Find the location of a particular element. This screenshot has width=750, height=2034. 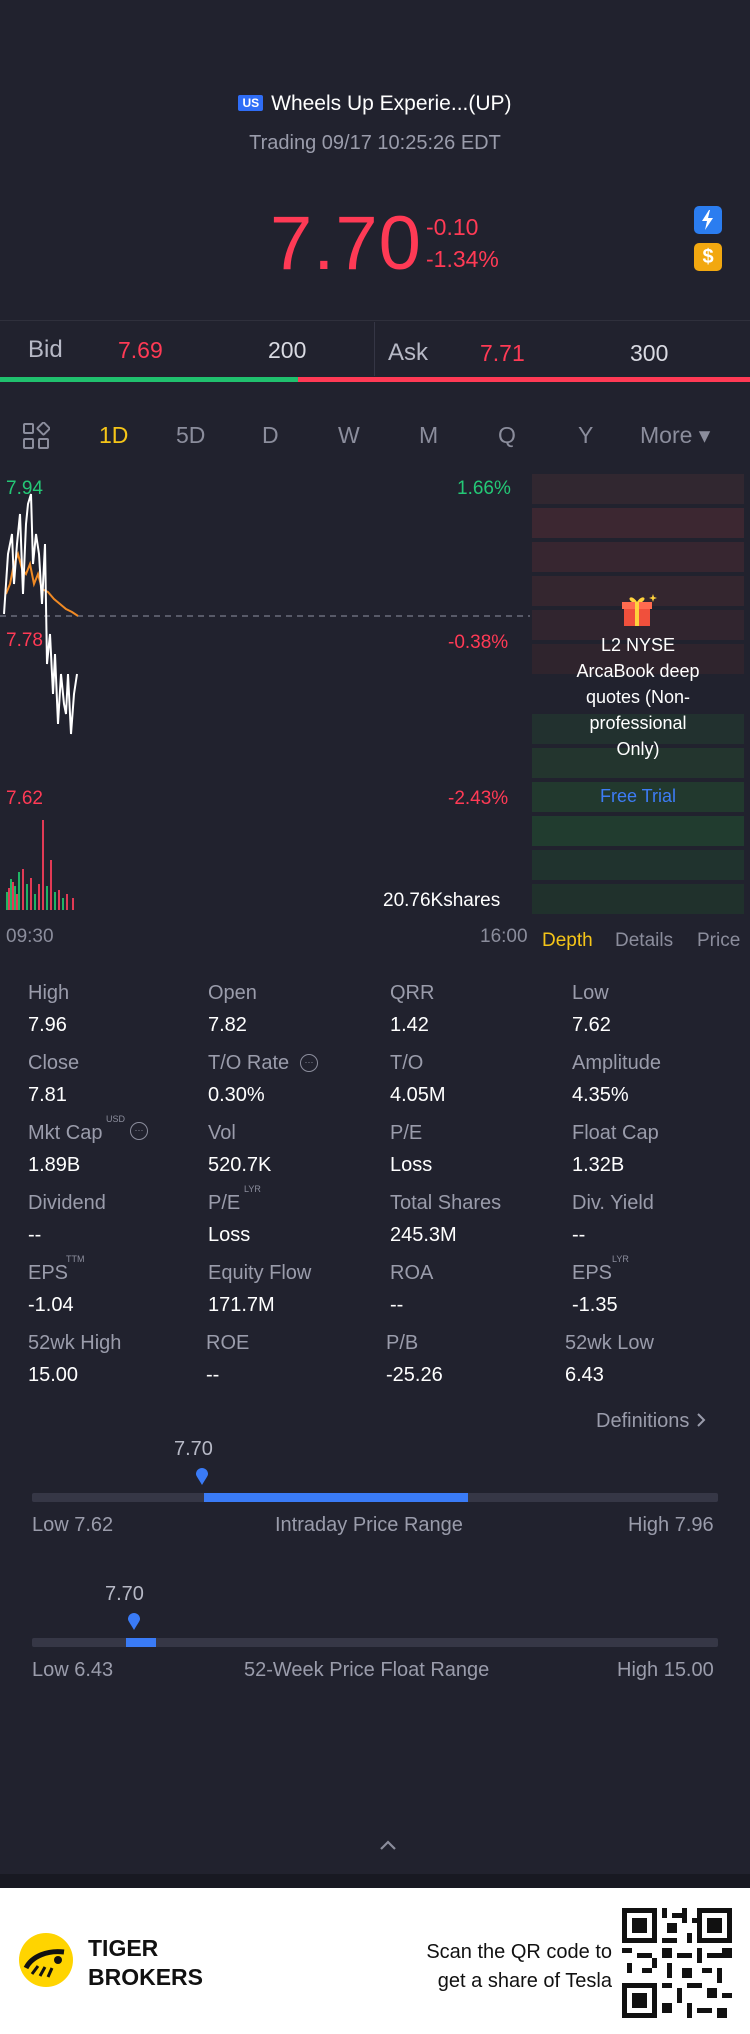

bid-price: 7.69 is located at coordinates (140, 350).